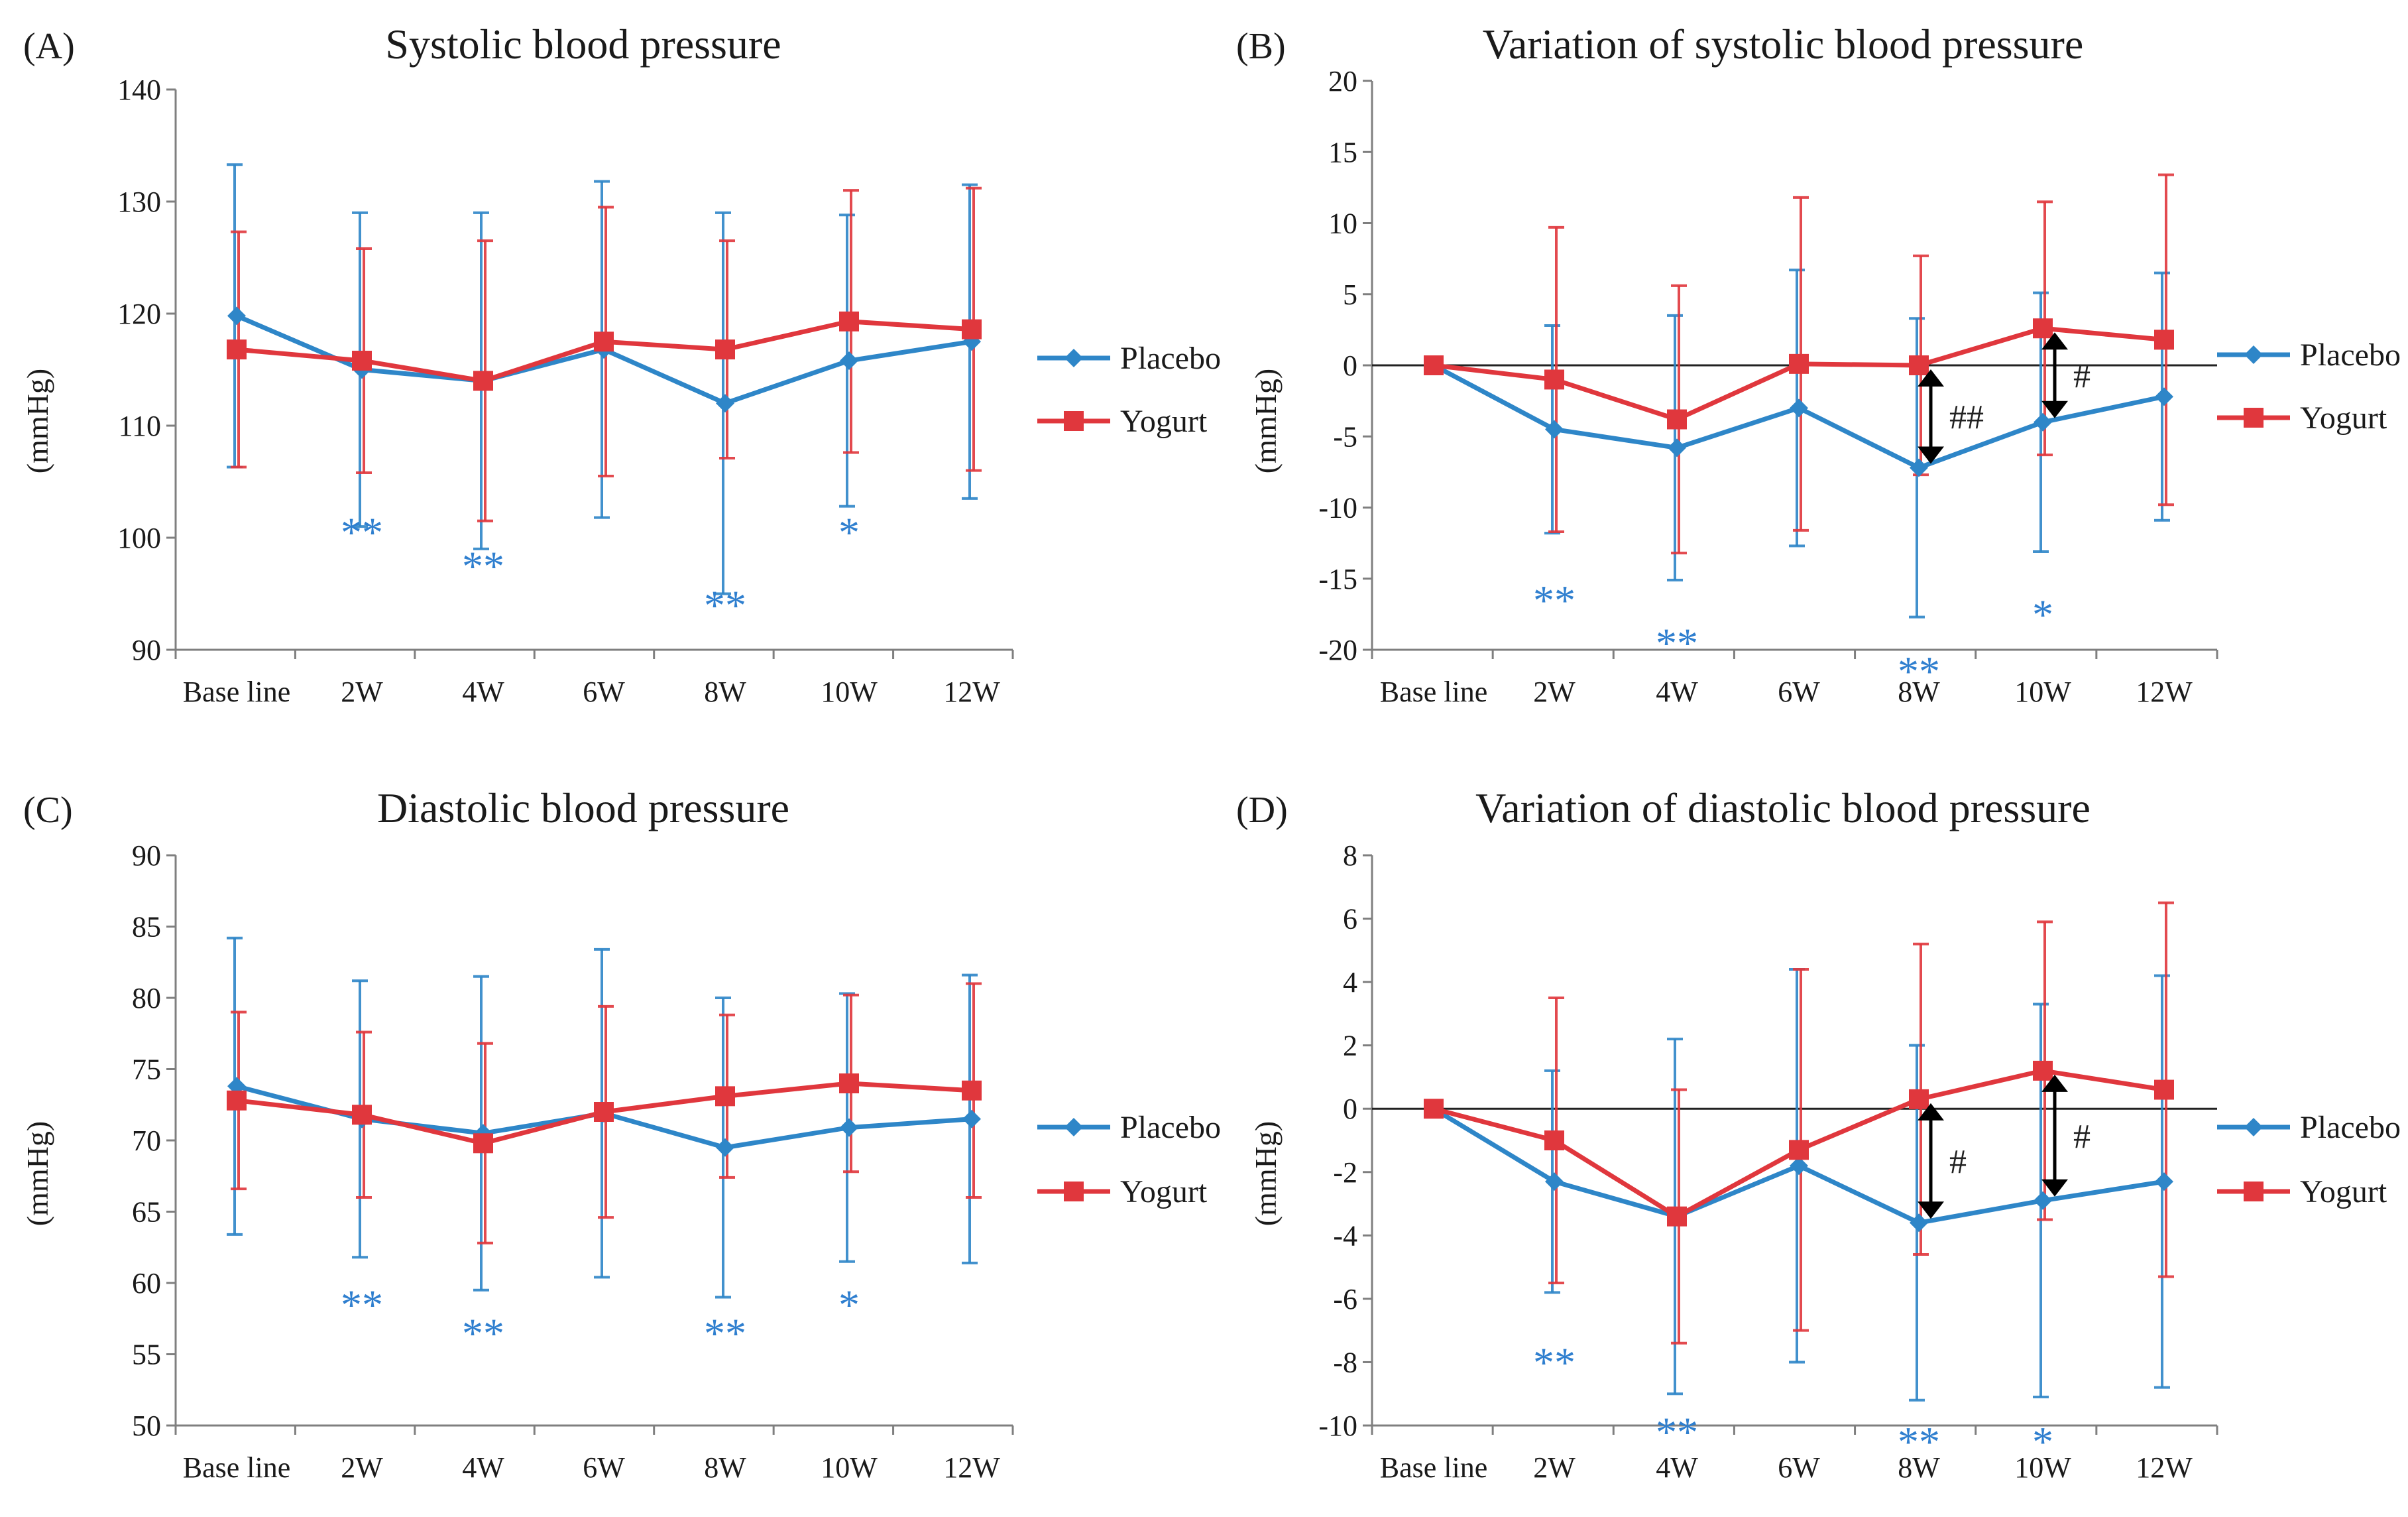 This screenshot has height=1517, width=2408. Describe the element at coordinates (139, 90) in the screenshot. I see `y-tick-label: 140` at that location.